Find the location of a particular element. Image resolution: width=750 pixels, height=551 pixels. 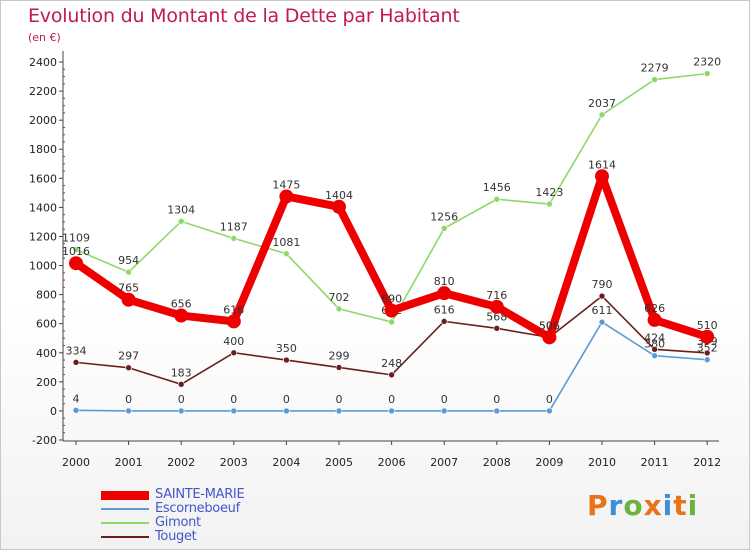

data-label-touget: 790 is located at coordinates (602, 284).